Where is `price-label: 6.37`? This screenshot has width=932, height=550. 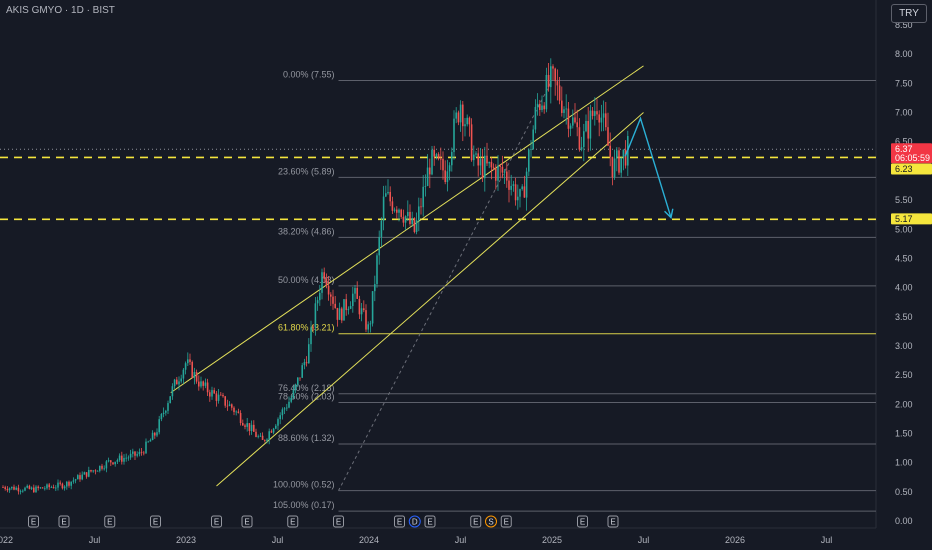 price-label: 6.37 is located at coordinates (911, 149).